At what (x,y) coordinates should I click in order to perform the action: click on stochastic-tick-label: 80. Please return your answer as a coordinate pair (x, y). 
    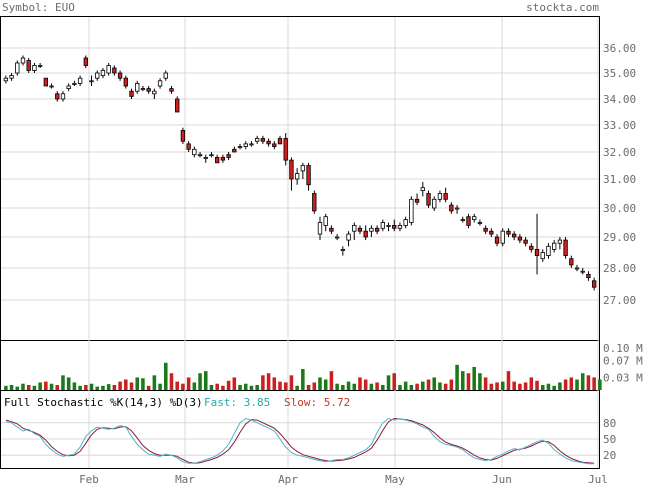
    Looking at the image, I should click on (609, 423).